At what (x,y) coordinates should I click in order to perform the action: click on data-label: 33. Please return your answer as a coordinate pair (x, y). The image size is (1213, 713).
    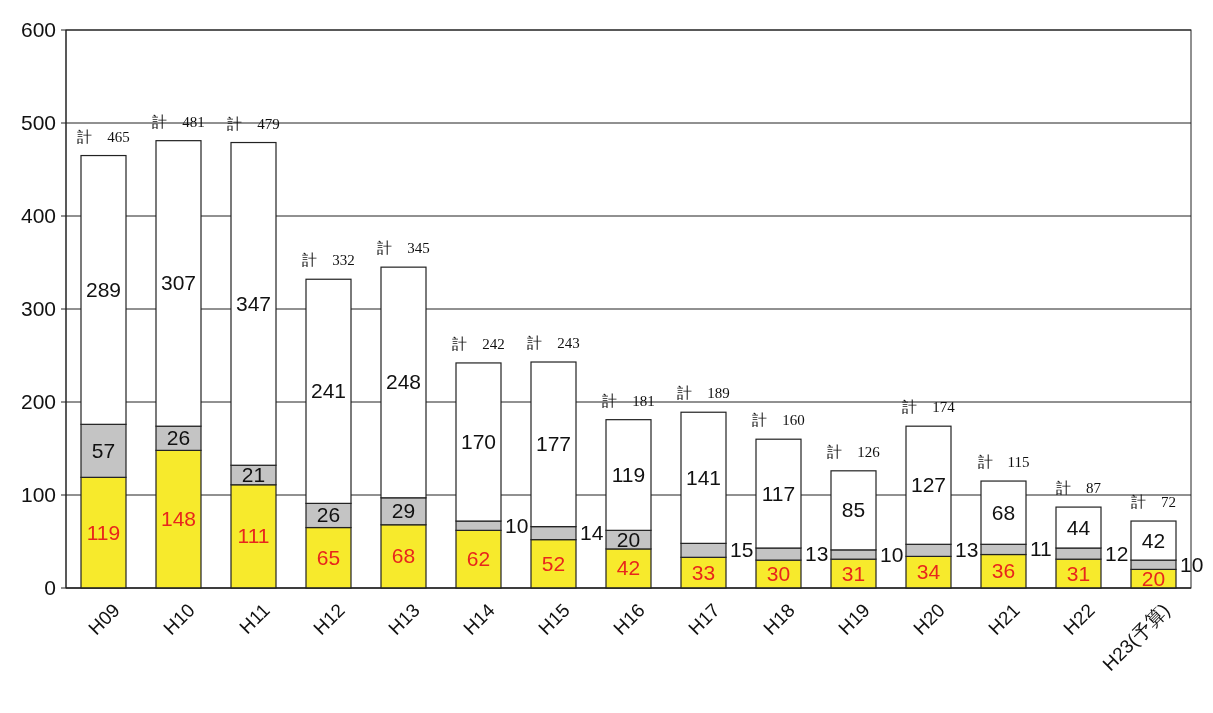
    Looking at the image, I should click on (703, 572).